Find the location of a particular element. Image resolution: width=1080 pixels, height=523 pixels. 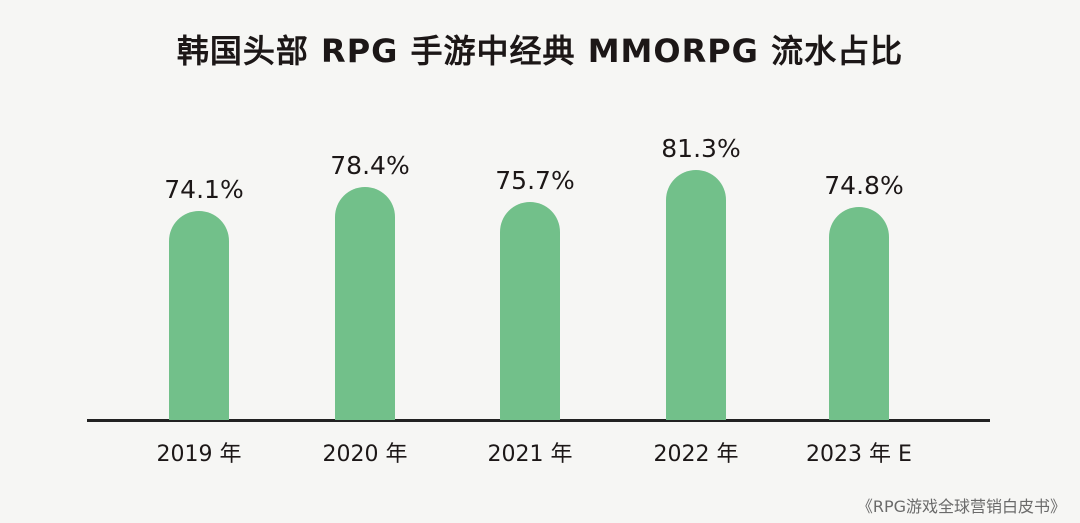

x-axis-line is located at coordinates (538, 420).